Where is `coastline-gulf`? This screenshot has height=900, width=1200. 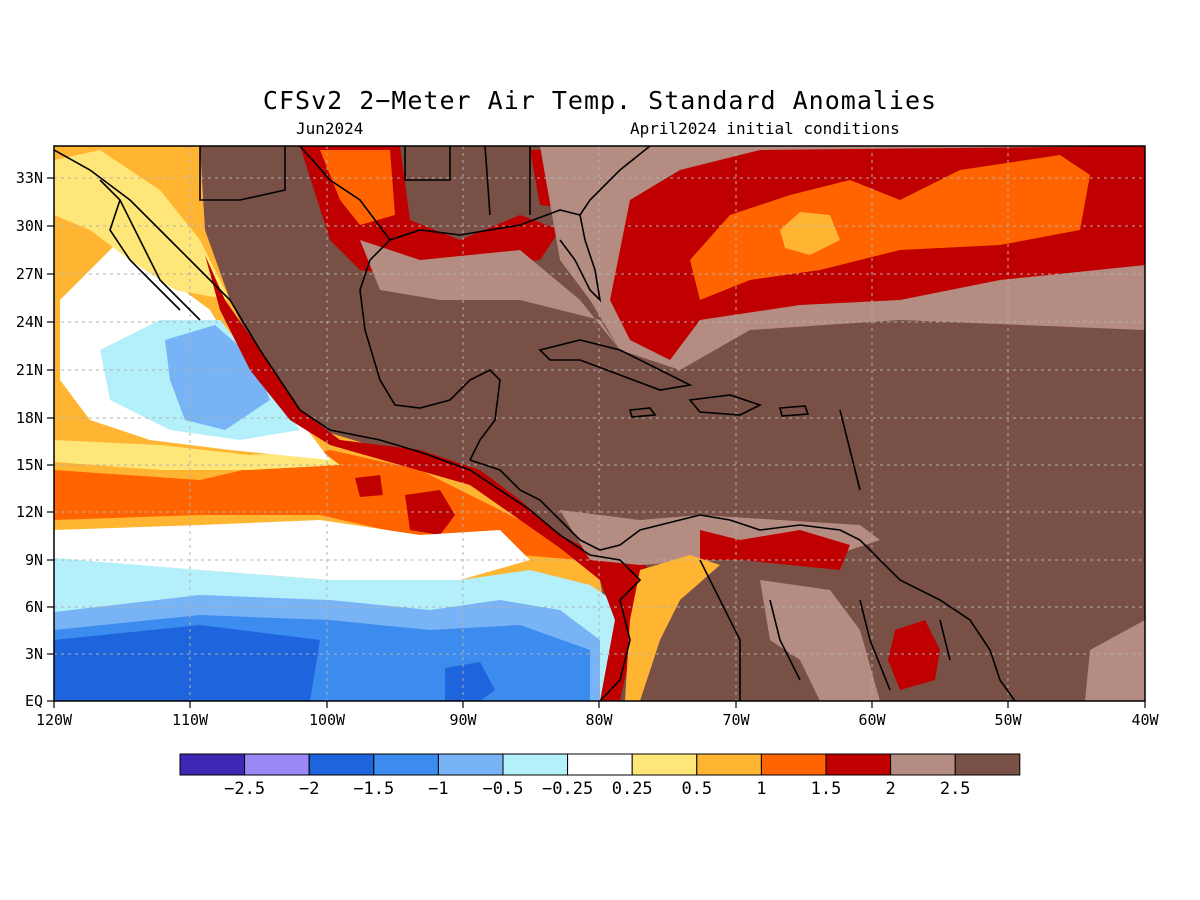 coastline-gulf is located at coordinates (505, 303).